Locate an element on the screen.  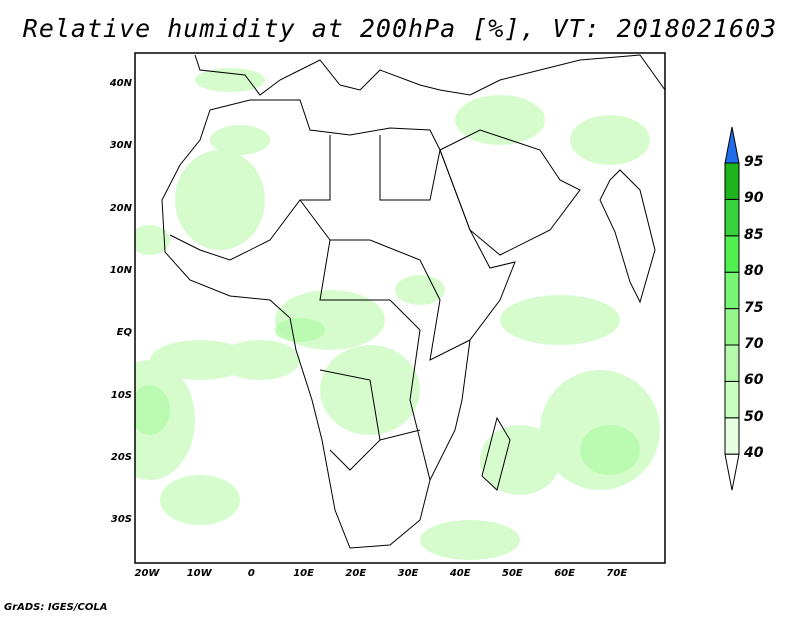
lon-tick-label: 50E is located at coordinates (512, 573).